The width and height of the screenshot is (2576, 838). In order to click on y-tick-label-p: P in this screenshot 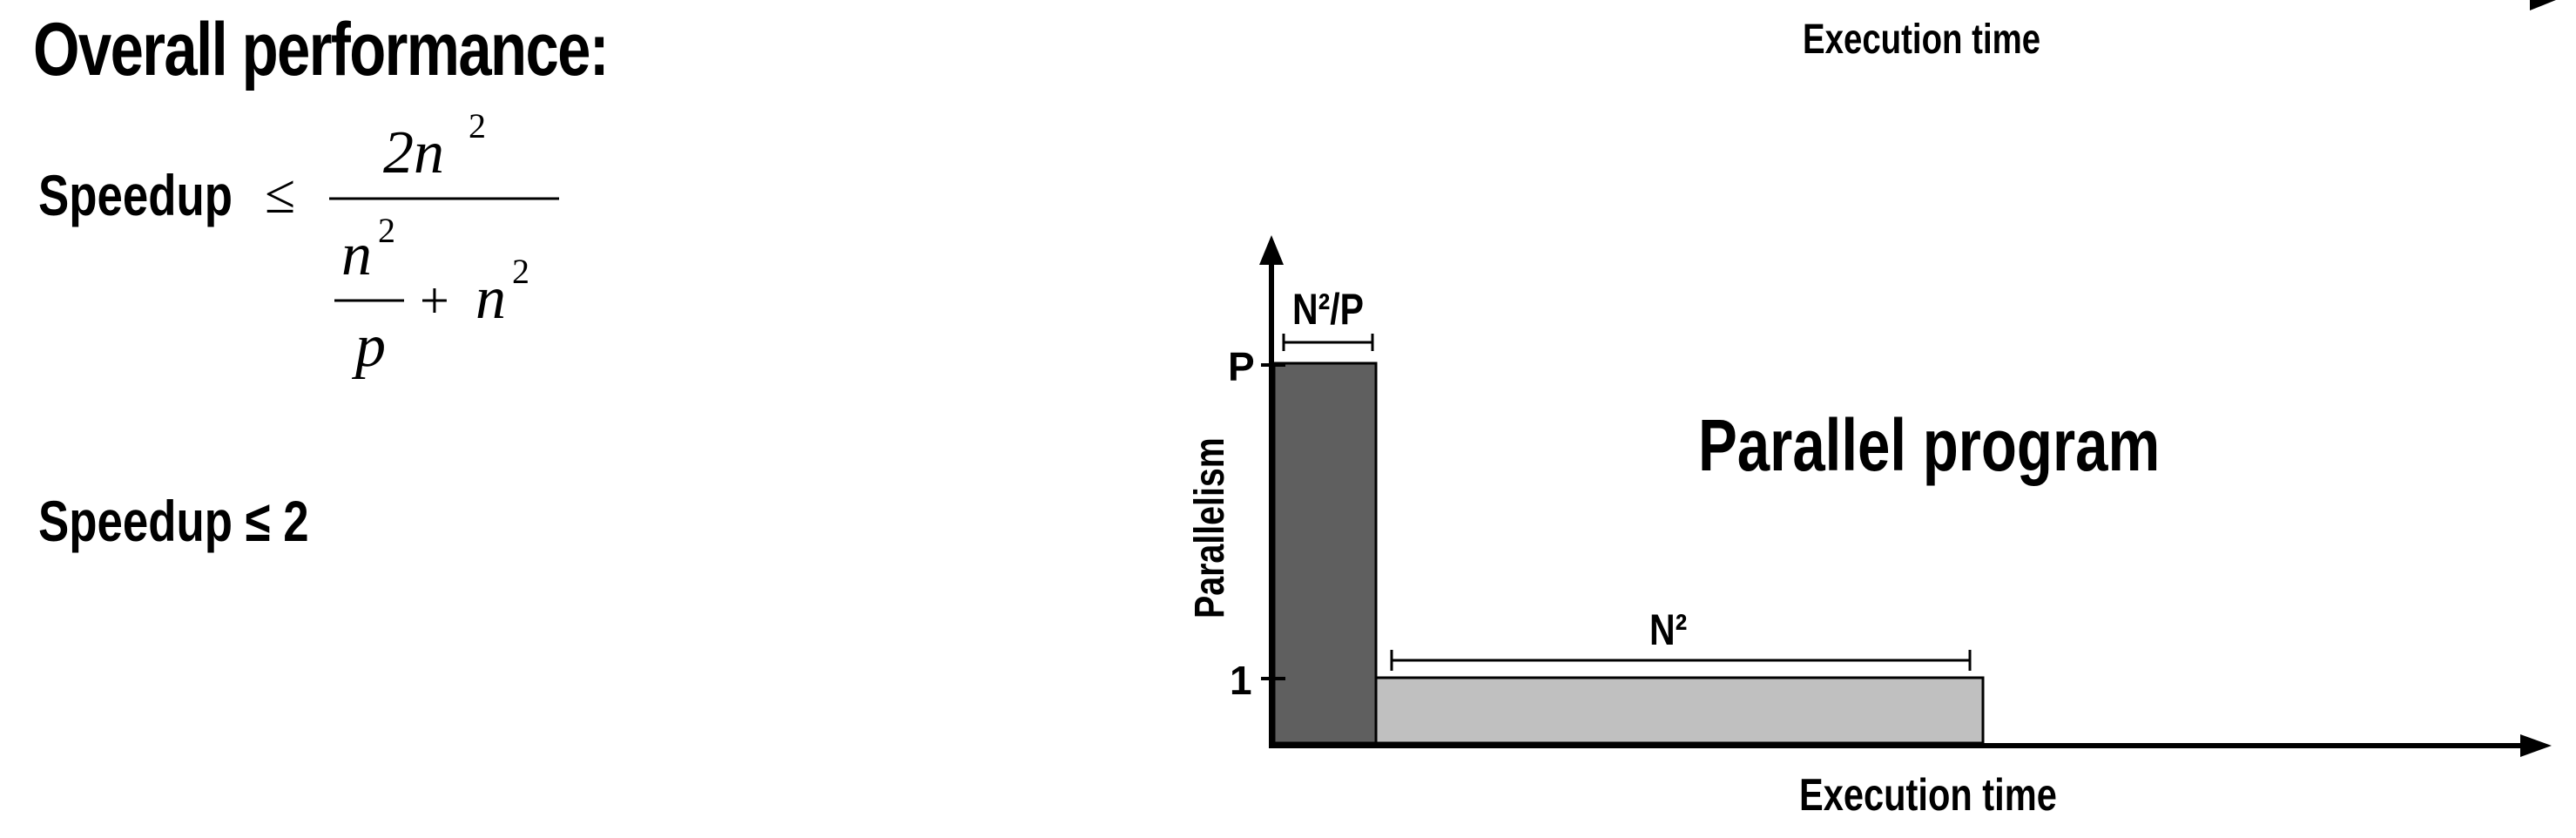, I will do `click(1241, 366)`.